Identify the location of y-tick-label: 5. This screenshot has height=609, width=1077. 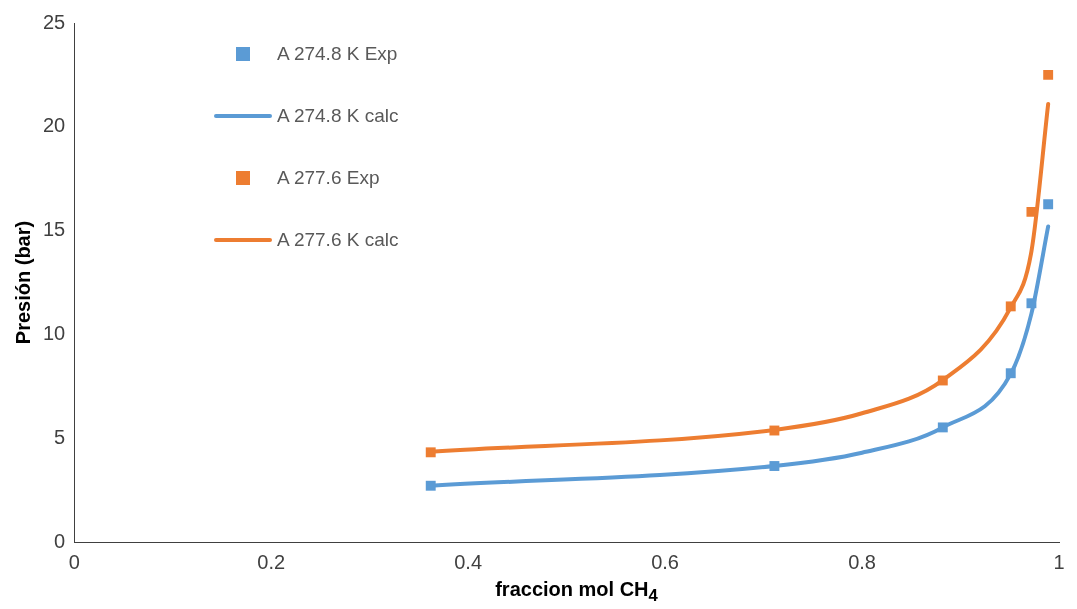
(60, 436).